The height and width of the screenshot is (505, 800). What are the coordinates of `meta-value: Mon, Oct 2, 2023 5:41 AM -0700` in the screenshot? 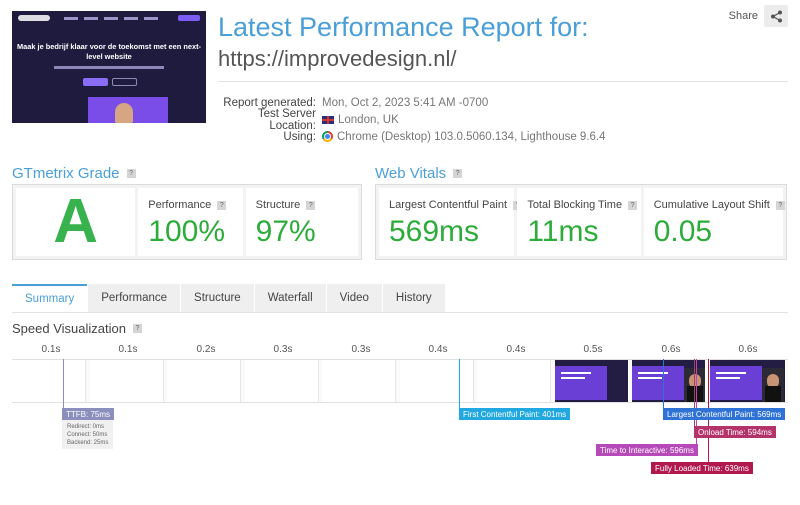 It's located at (405, 102).